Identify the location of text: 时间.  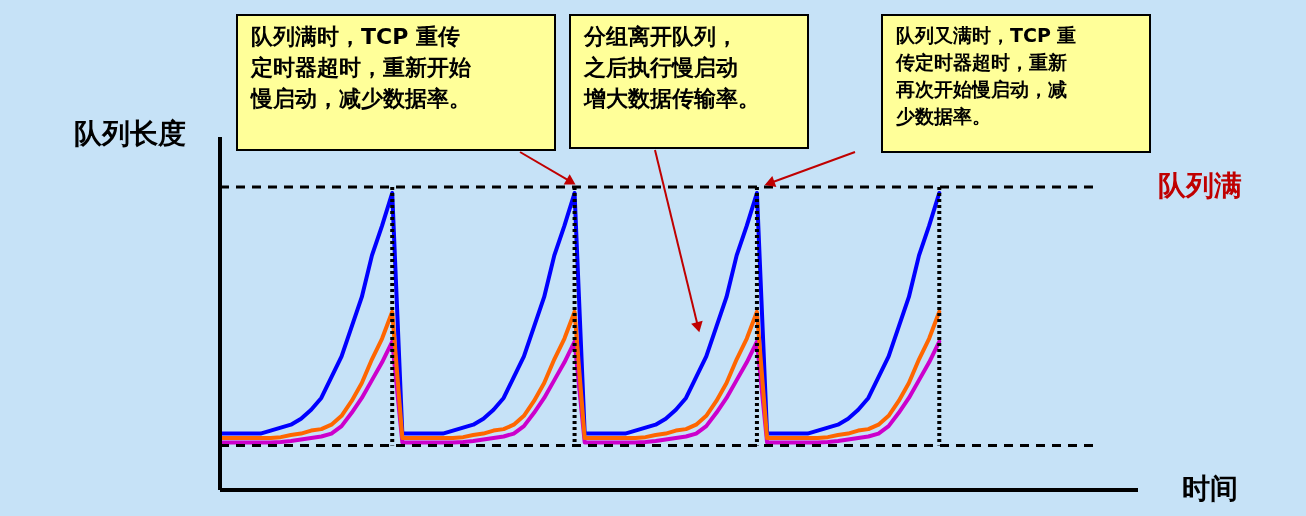
(1210, 488).